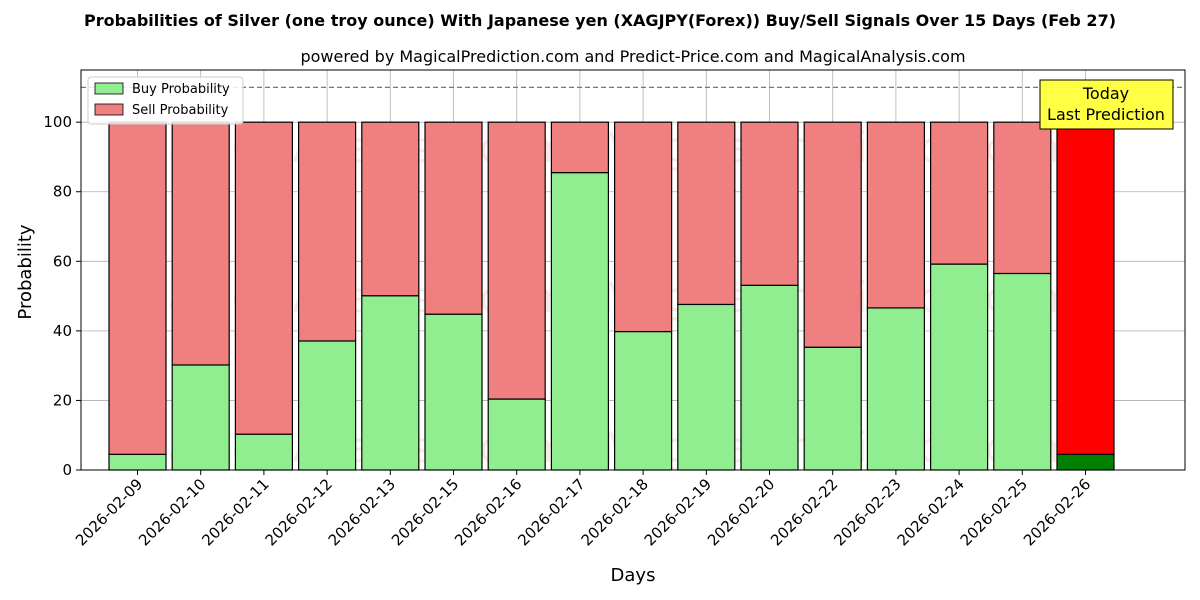 Image resolution: width=1200 pixels, height=600 pixels. I want to click on x-tick-label: 2026-02-18, so click(615, 512).